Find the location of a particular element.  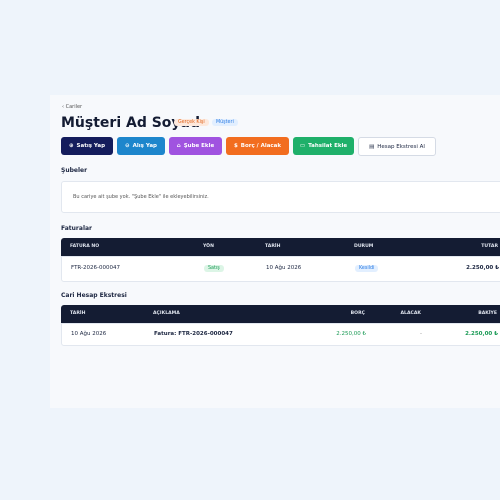

badge: Satış is located at coordinates (214, 268).